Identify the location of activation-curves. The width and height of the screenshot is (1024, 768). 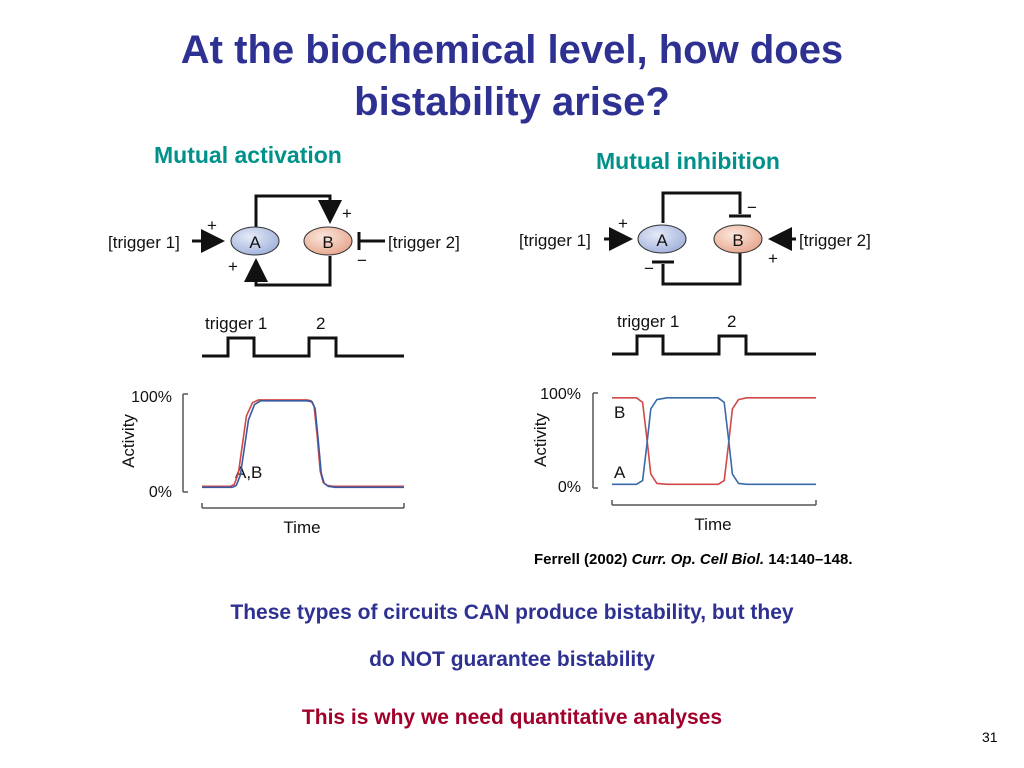
(303, 444).